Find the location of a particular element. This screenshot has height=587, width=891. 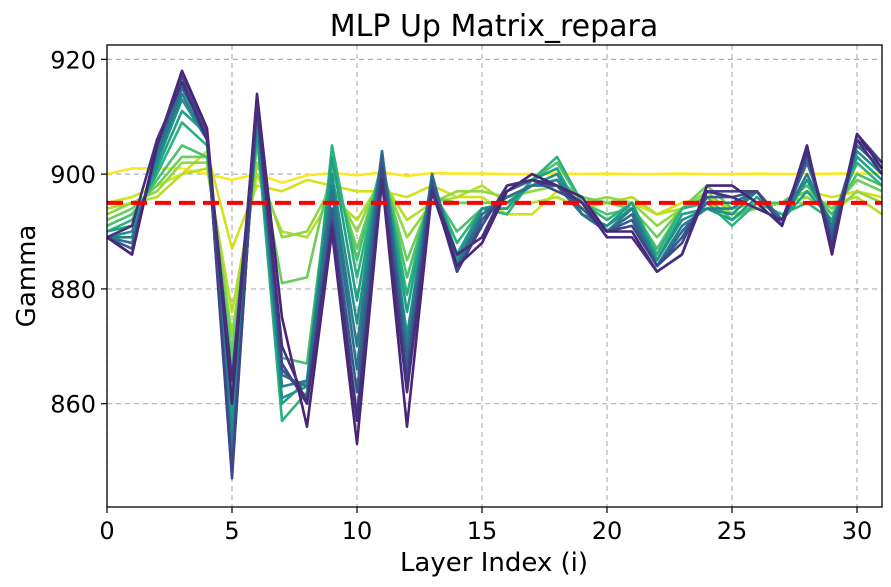

x-axis-label: Layer Index (i) is located at coordinates (494, 563).